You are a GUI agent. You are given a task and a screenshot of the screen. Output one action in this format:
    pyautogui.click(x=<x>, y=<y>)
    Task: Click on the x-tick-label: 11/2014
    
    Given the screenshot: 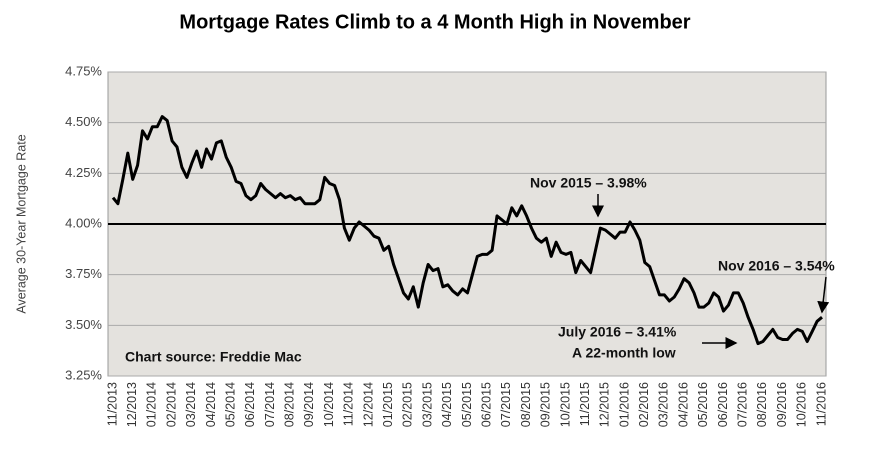 What is the action you would take?
    pyautogui.click(x=349, y=404)
    